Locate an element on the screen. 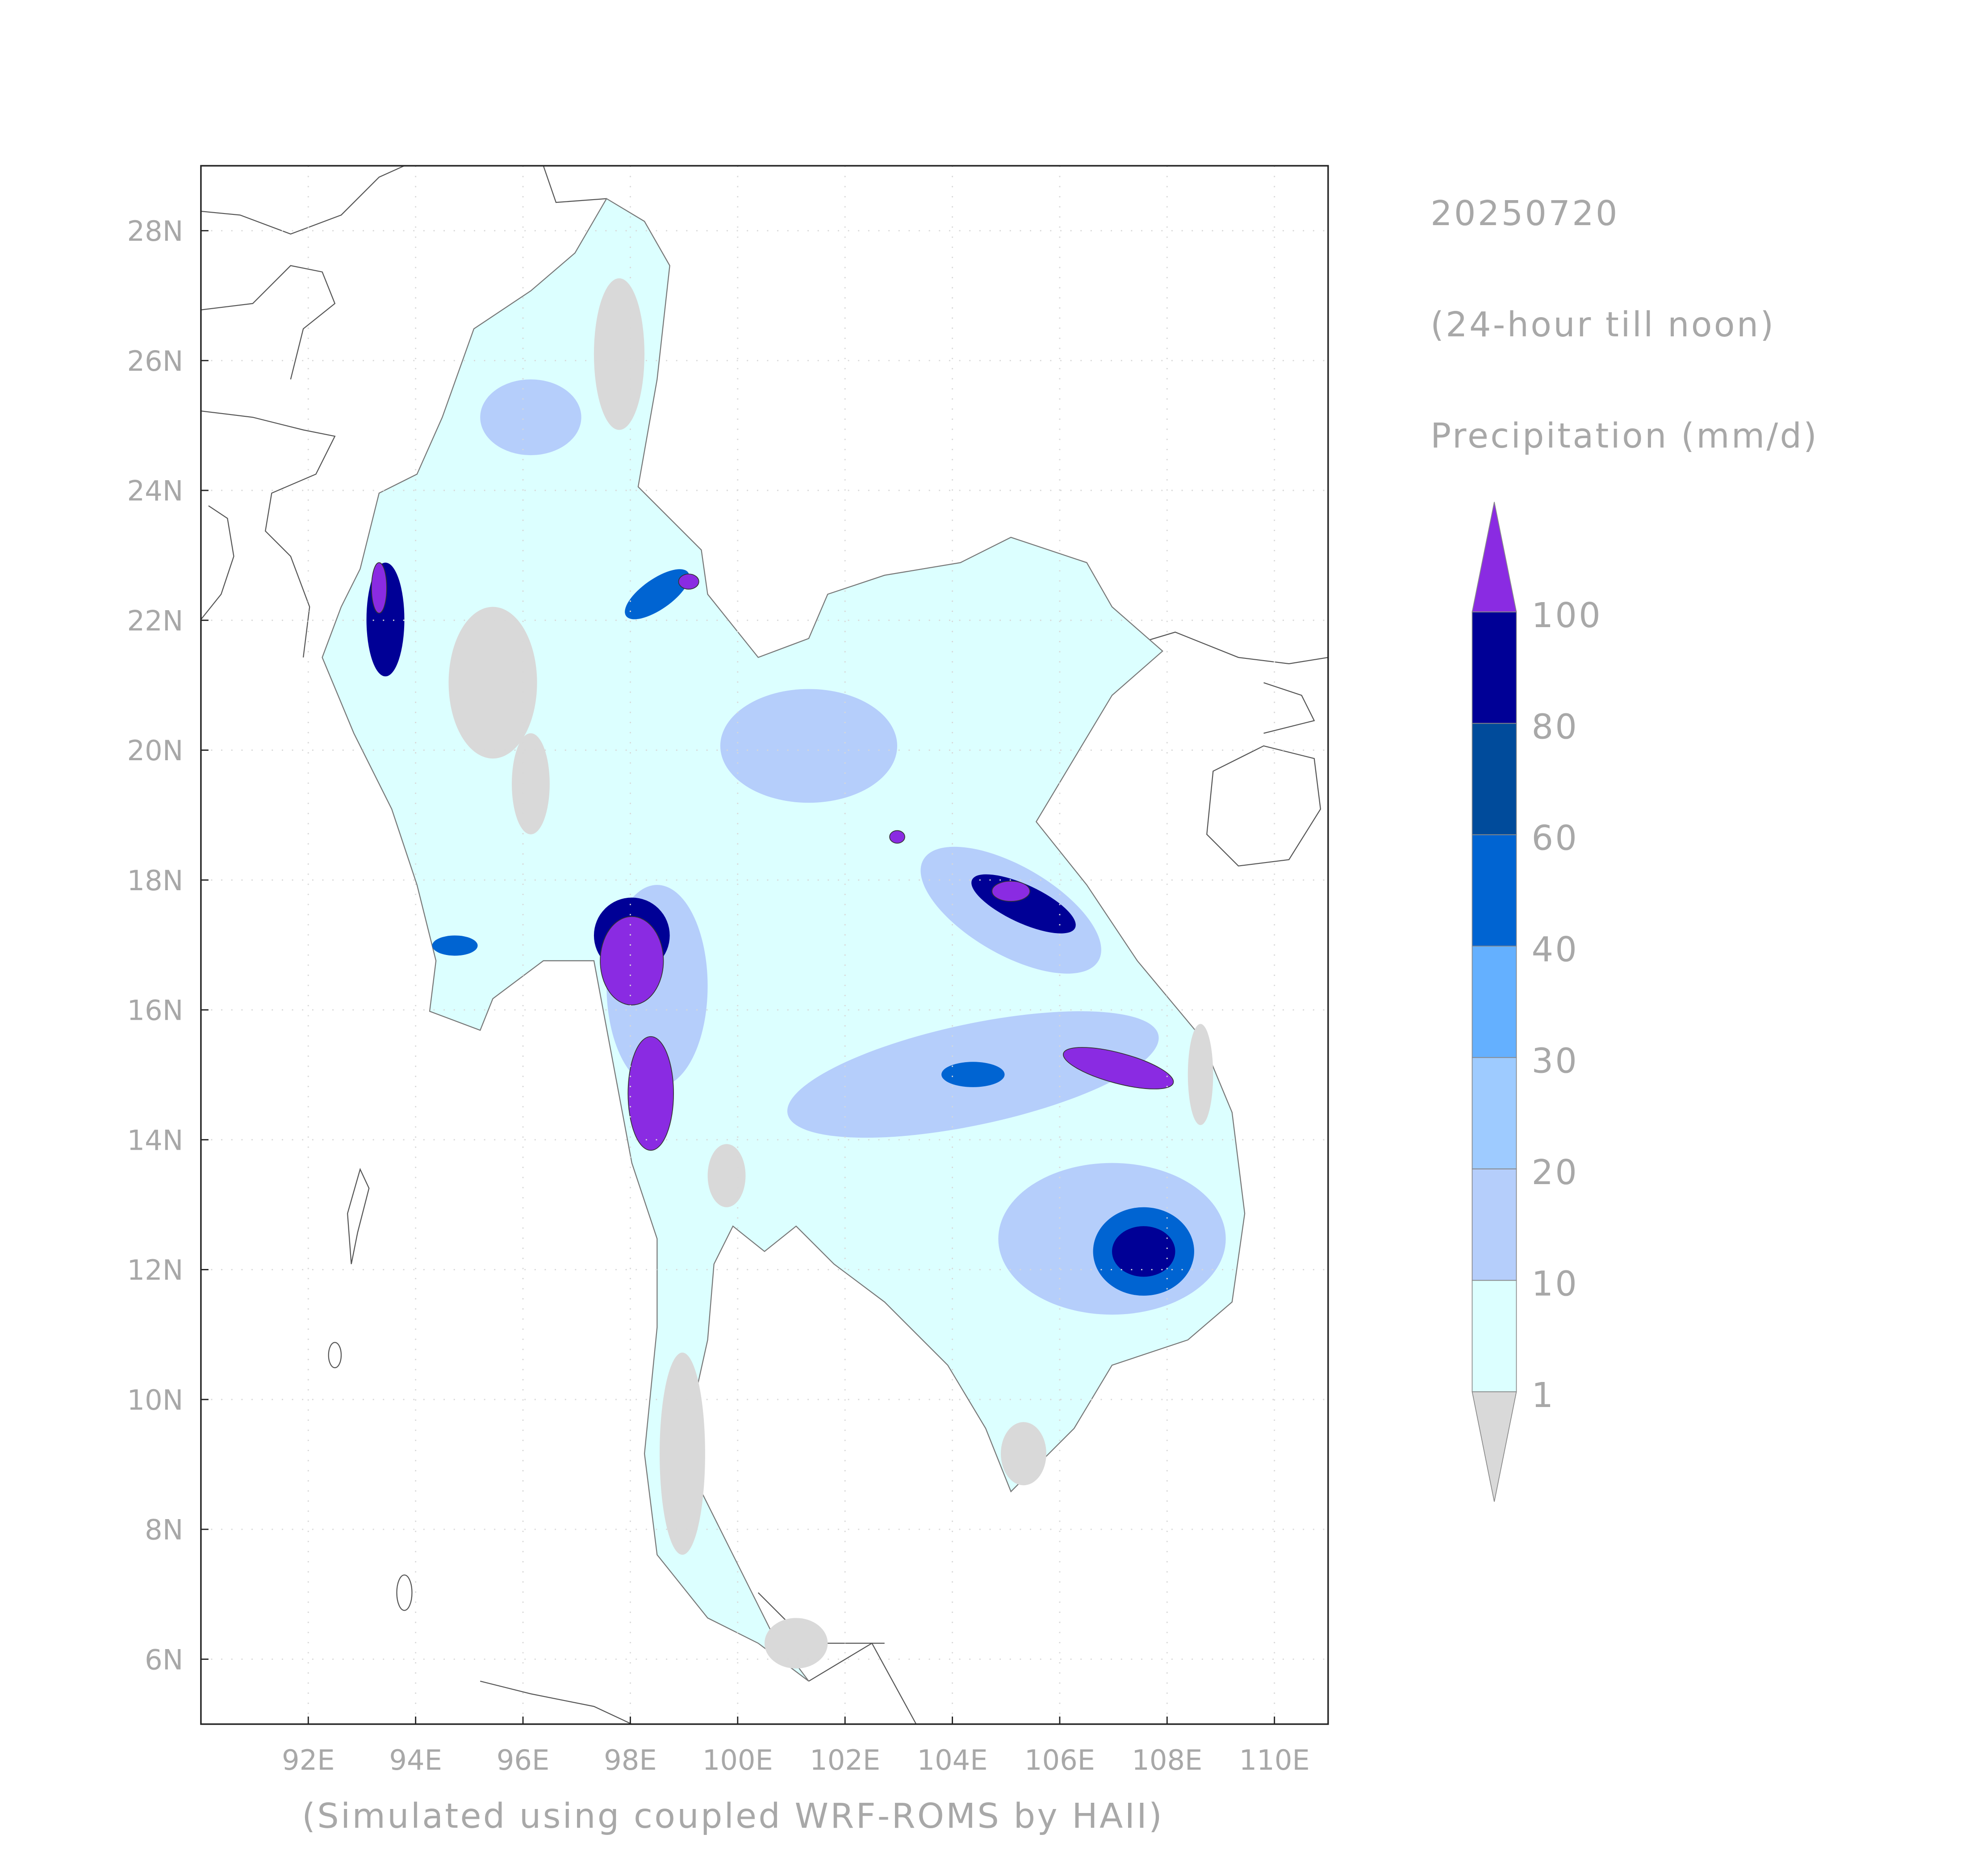 The image size is (1965, 1876). y-tick-label: 20N is located at coordinates (155, 750).